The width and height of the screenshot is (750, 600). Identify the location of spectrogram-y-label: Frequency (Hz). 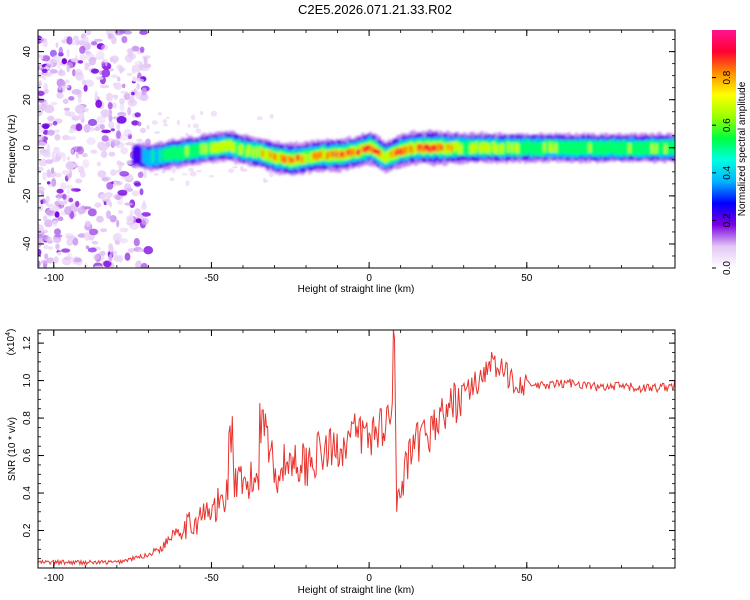
(12, 149).